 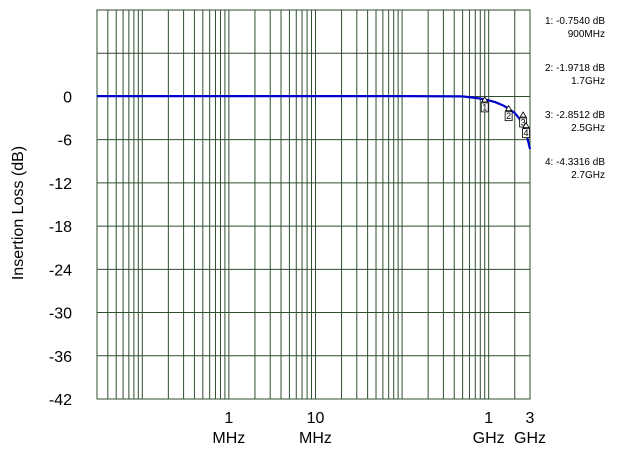 I want to click on marker-number: 2, so click(x=508, y=116).